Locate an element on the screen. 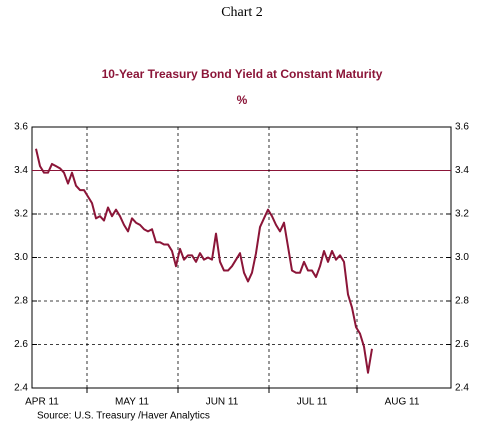 This screenshot has height=428, width=485. x-tick-label: APR 11 is located at coordinates (42, 402).